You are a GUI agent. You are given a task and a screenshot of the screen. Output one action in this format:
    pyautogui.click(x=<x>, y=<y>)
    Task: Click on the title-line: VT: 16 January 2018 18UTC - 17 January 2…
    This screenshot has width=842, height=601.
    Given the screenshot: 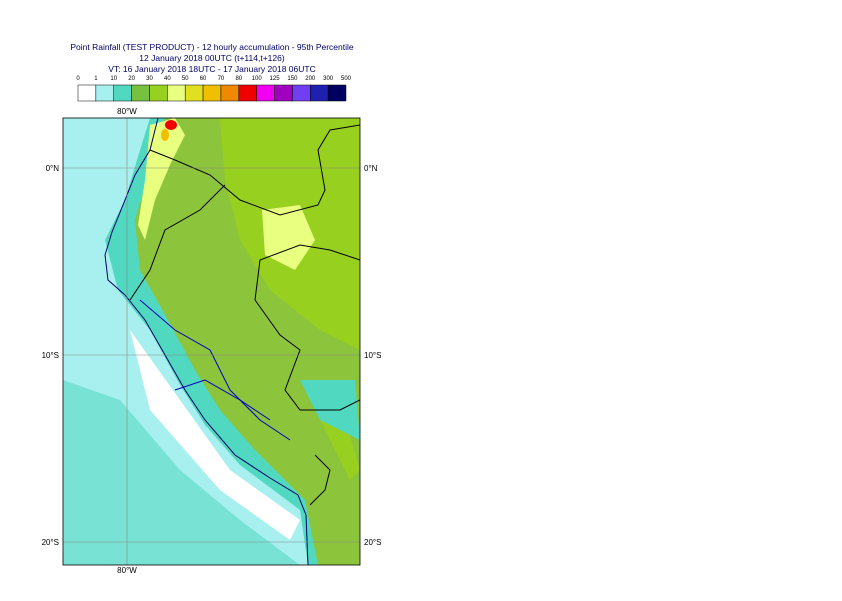 What is the action you would take?
    pyautogui.click(x=211, y=69)
    